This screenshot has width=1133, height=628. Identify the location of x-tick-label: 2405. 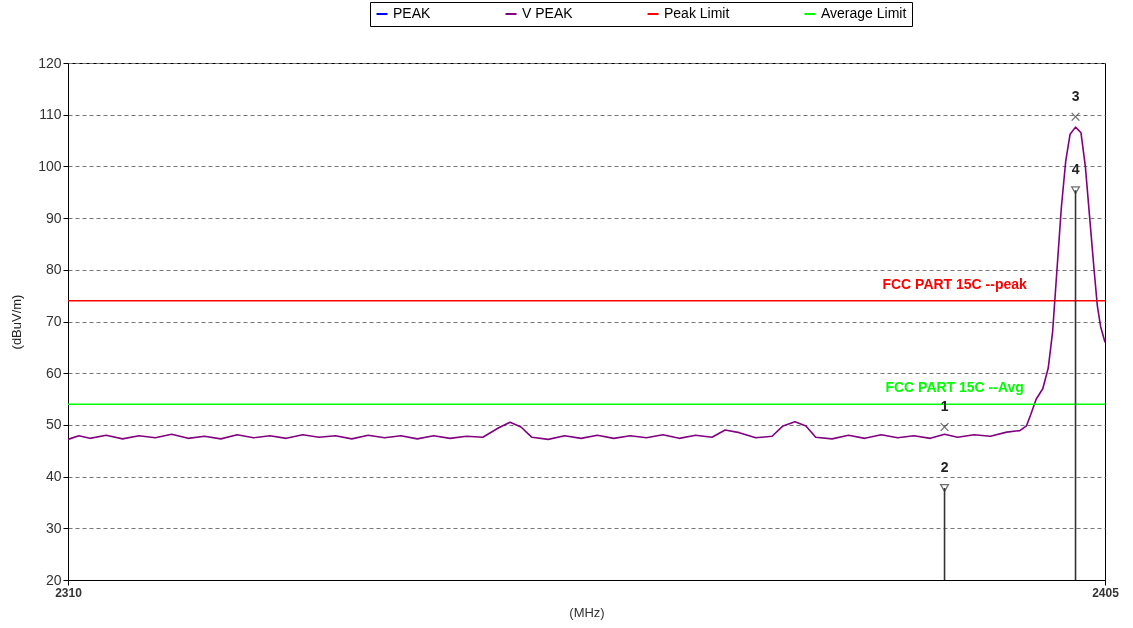
(1106, 592).